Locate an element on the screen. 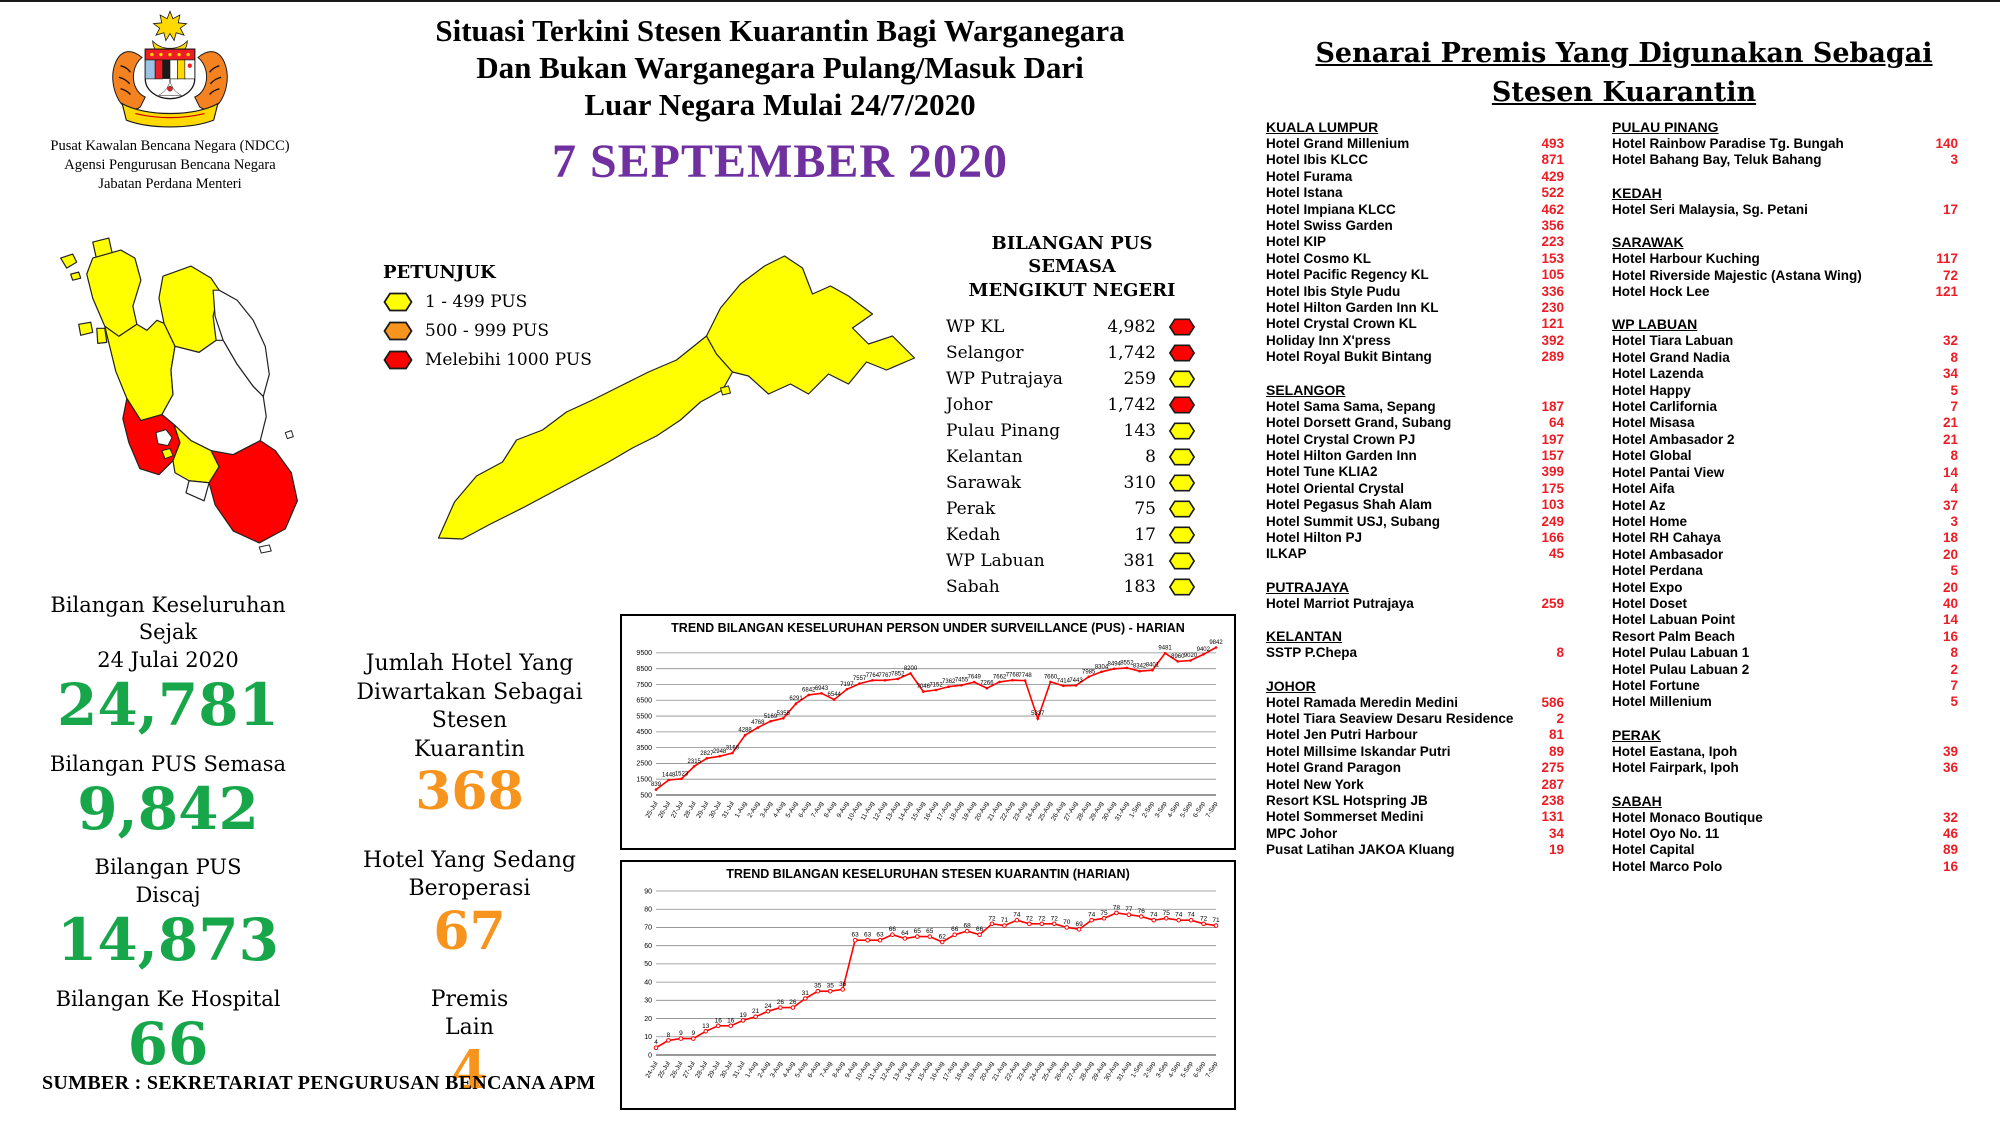  premises-name: Hotel Furama is located at coordinates (1309, 176).